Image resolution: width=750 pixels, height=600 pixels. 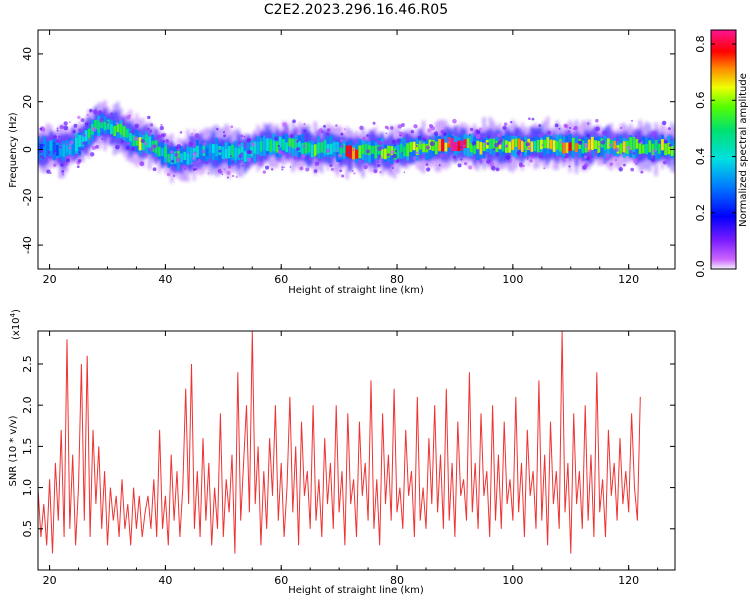 I want to click on snr-x-tick-label: 60, so click(x=281, y=580).